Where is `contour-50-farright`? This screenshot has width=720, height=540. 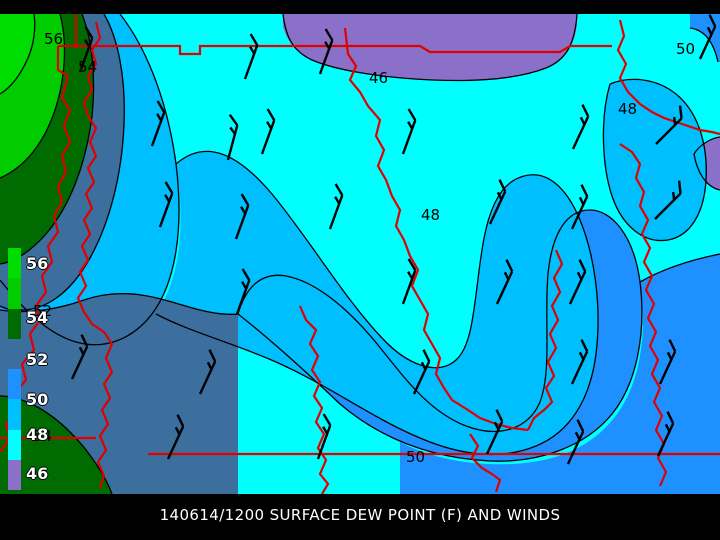 contour-50-farright is located at coordinates (679, 268).